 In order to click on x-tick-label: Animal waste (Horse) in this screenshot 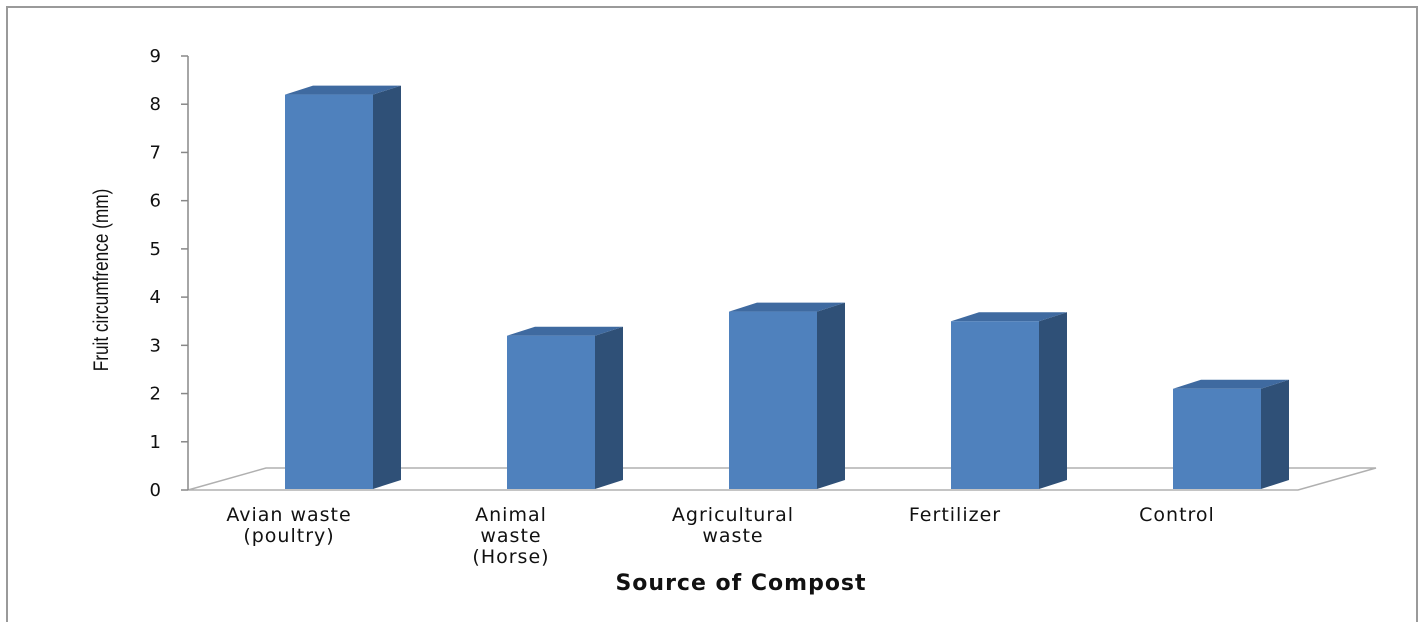, I will do `click(510, 536)`.